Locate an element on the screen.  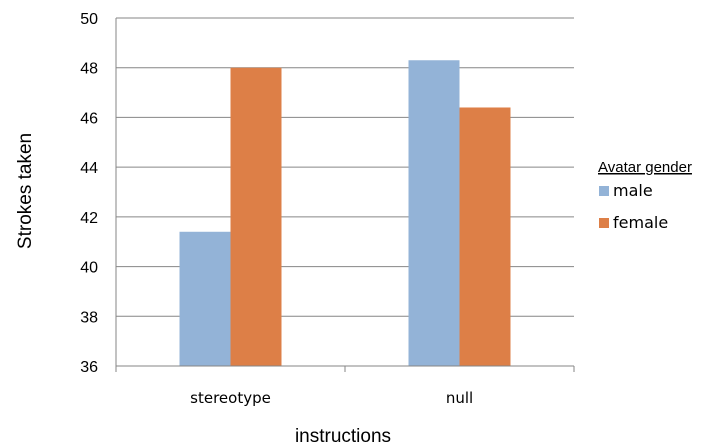
y-tick-label: 36 is located at coordinates (89, 367).